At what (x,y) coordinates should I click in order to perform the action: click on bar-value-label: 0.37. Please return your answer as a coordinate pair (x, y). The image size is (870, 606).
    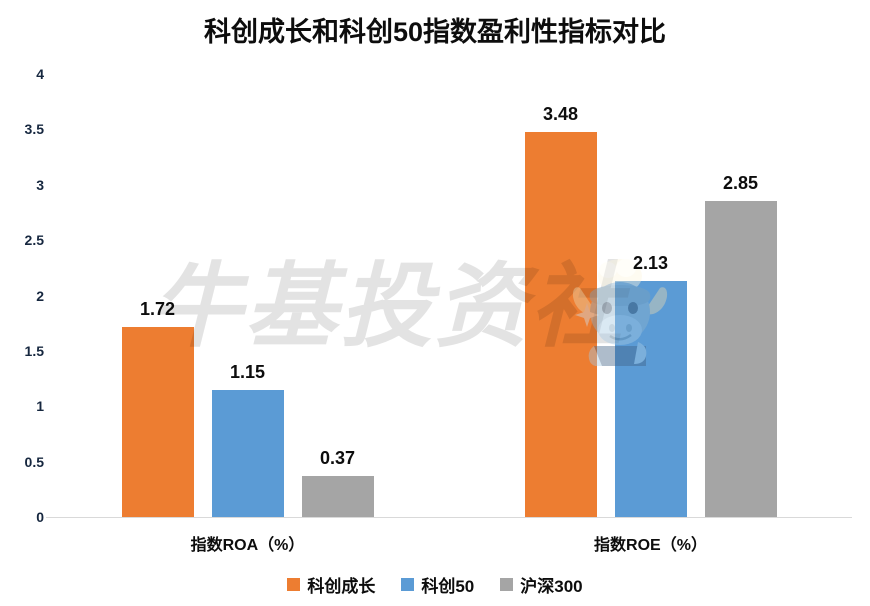
    Looking at the image, I should click on (337, 458).